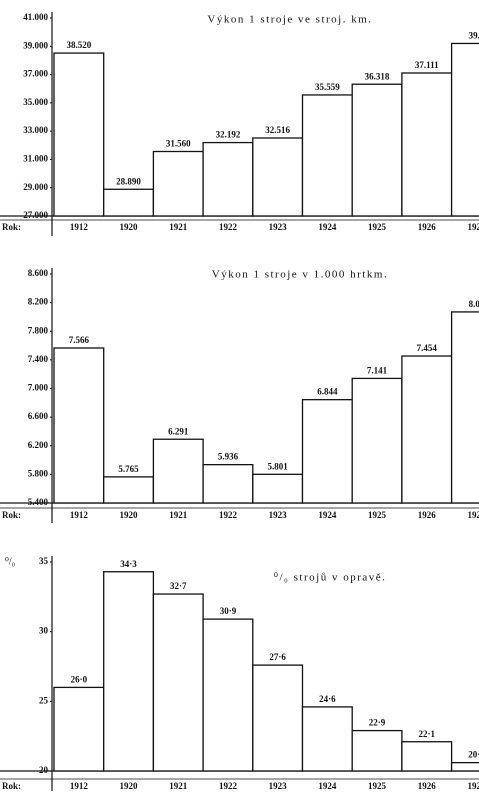  Describe the element at coordinates (38, 302) in the screenshot. I see `y-tick-label: 8.200` at that location.